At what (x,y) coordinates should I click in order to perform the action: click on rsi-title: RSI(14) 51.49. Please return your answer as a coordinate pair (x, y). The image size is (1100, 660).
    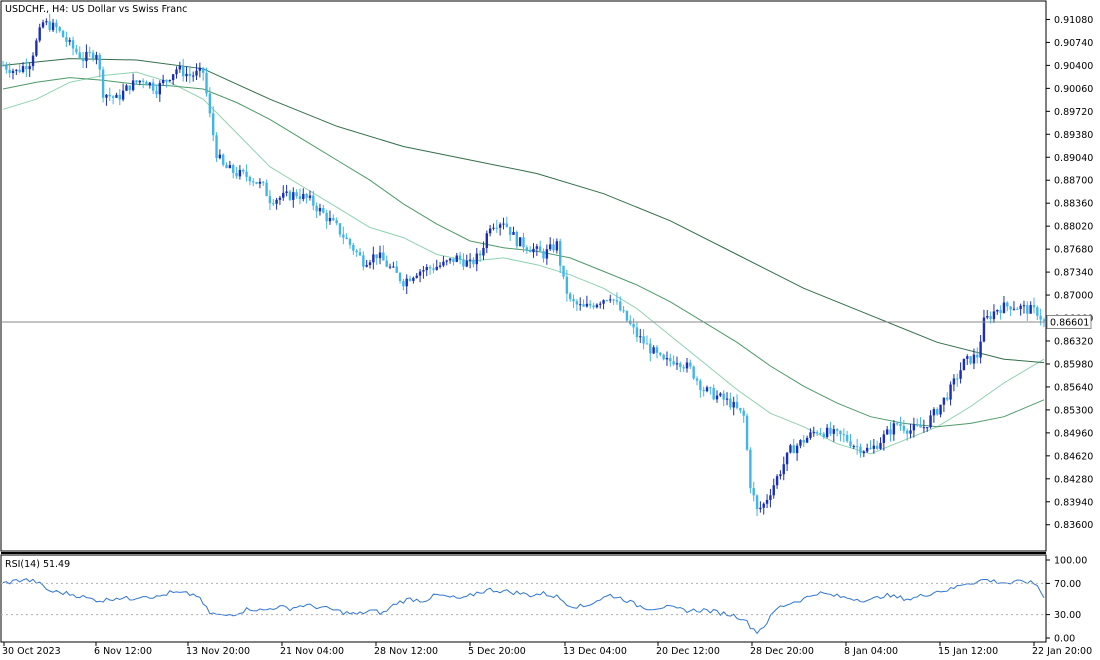
    Looking at the image, I should click on (37, 564).